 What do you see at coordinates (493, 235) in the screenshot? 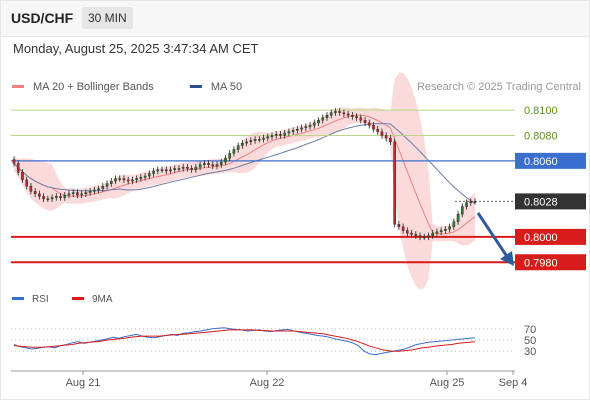
I see `forecast-arrow-shaft` at bounding box center [493, 235].